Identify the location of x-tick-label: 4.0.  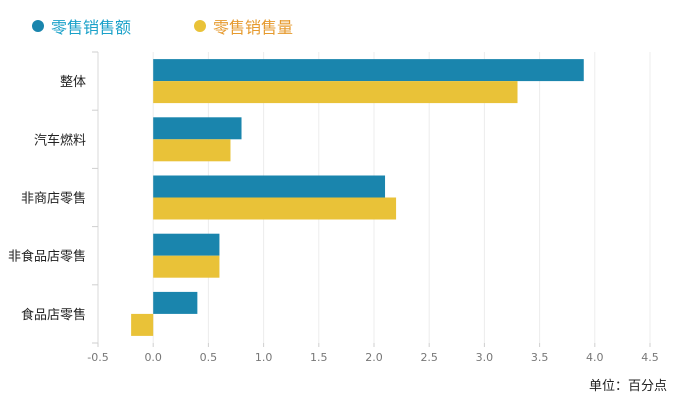
(595, 357).